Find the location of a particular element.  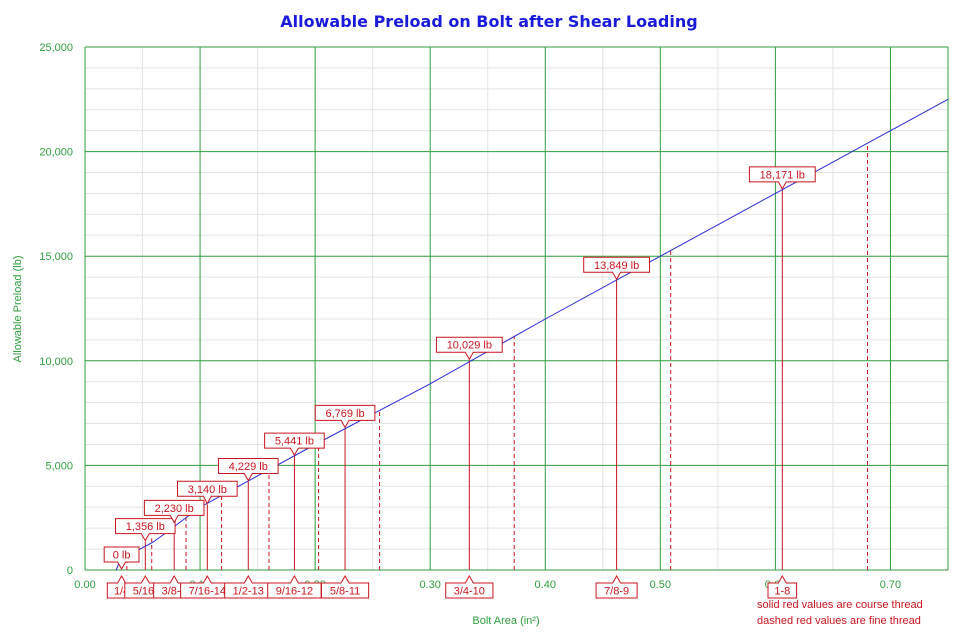

x-axis-label: Bolt Area (in²) is located at coordinates (505, 621).